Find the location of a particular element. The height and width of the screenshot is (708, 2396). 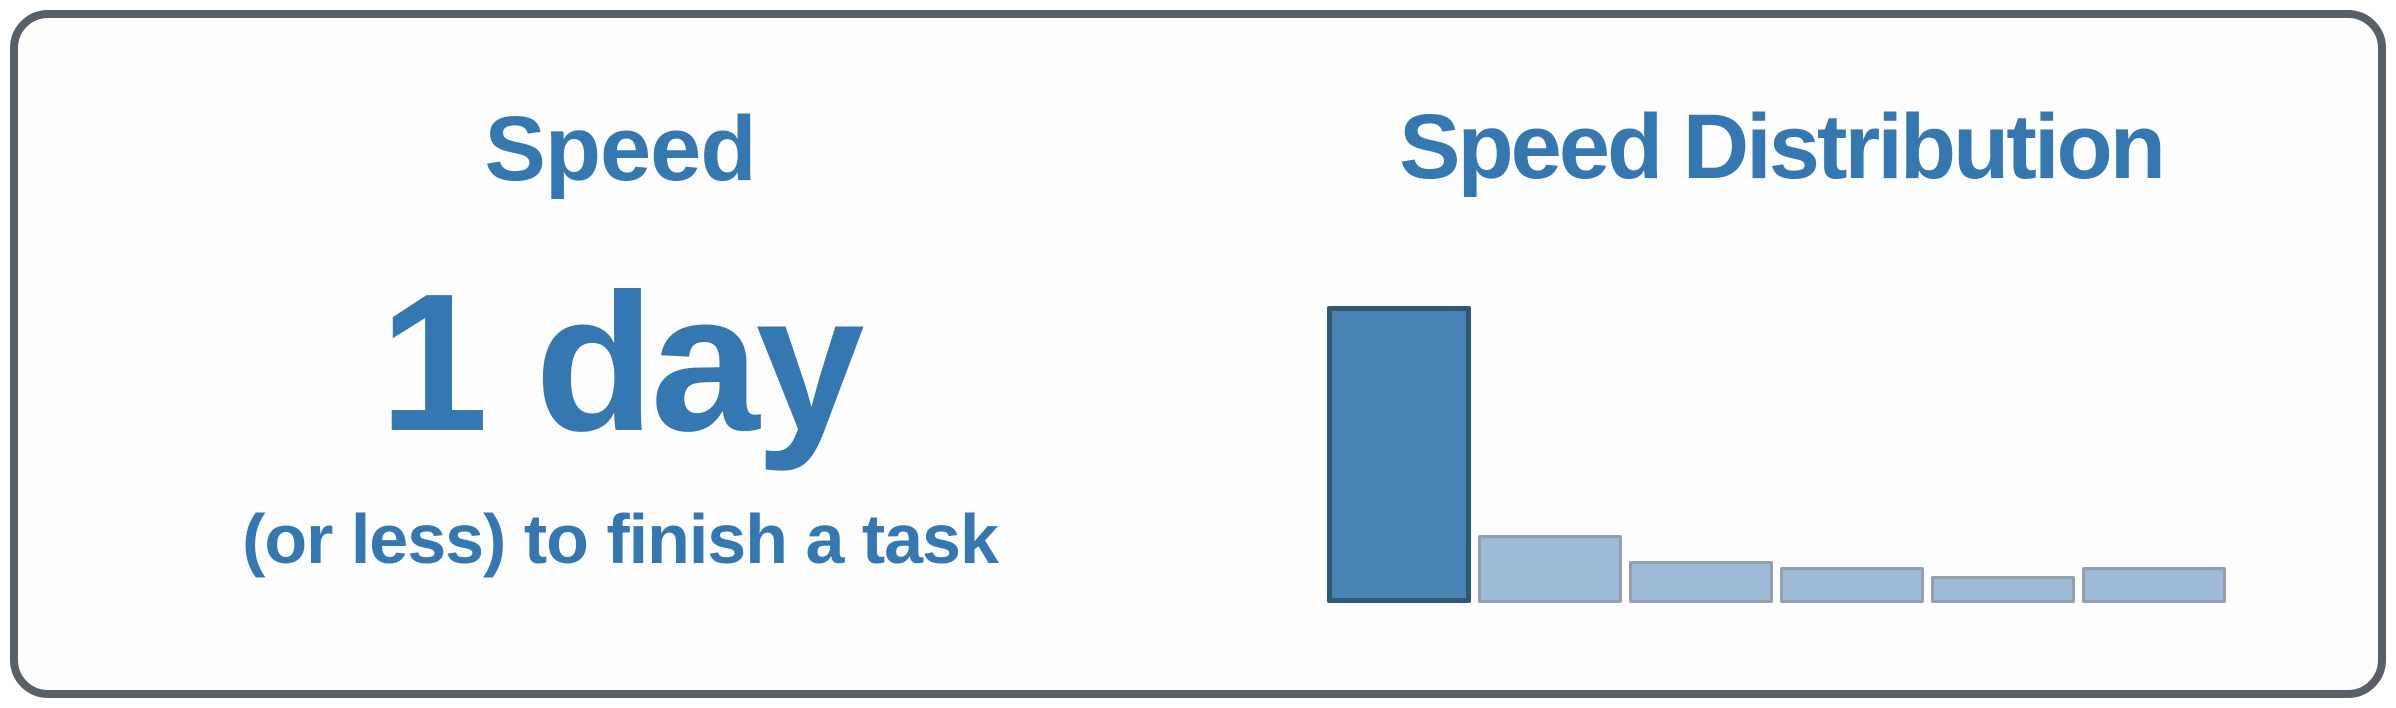

speed-value: 1 day is located at coordinates (621, 362).